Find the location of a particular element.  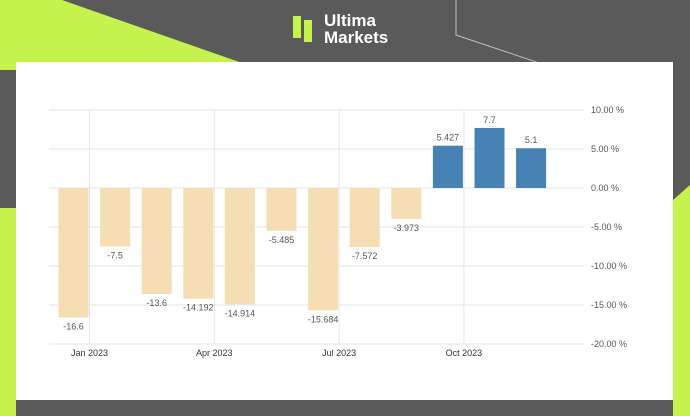

logo-text-line1: Ultima is located at coordinates (350, 20).